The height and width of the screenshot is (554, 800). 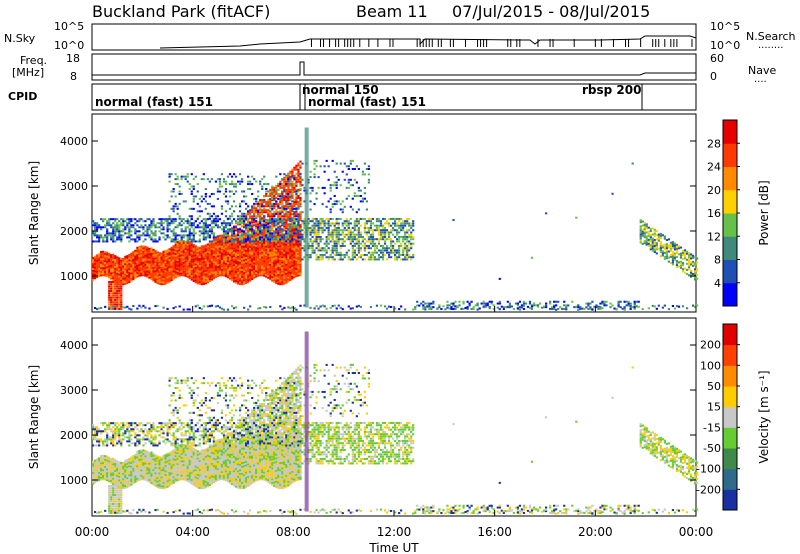 I want to click on freq-trace, so click(x=394, y=68).